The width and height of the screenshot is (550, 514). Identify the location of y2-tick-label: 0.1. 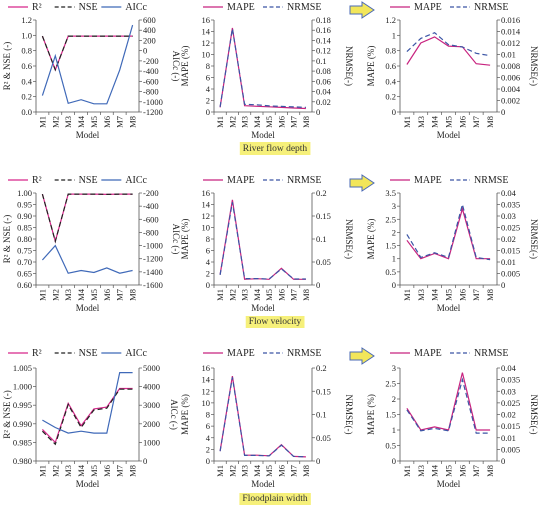
(321, 61).